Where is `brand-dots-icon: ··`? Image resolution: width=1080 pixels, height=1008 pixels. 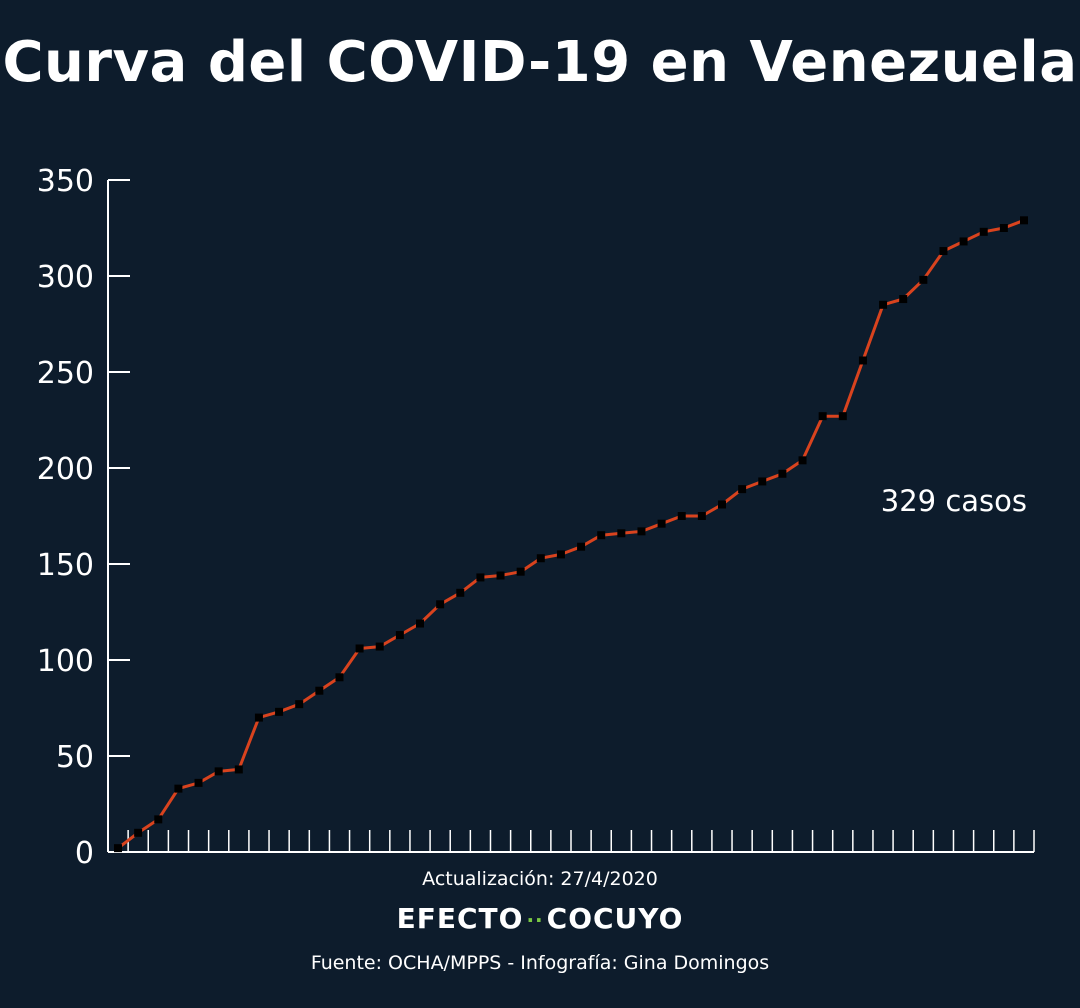 brand-dots-icon: ·· is located at coordinates (535, 920).